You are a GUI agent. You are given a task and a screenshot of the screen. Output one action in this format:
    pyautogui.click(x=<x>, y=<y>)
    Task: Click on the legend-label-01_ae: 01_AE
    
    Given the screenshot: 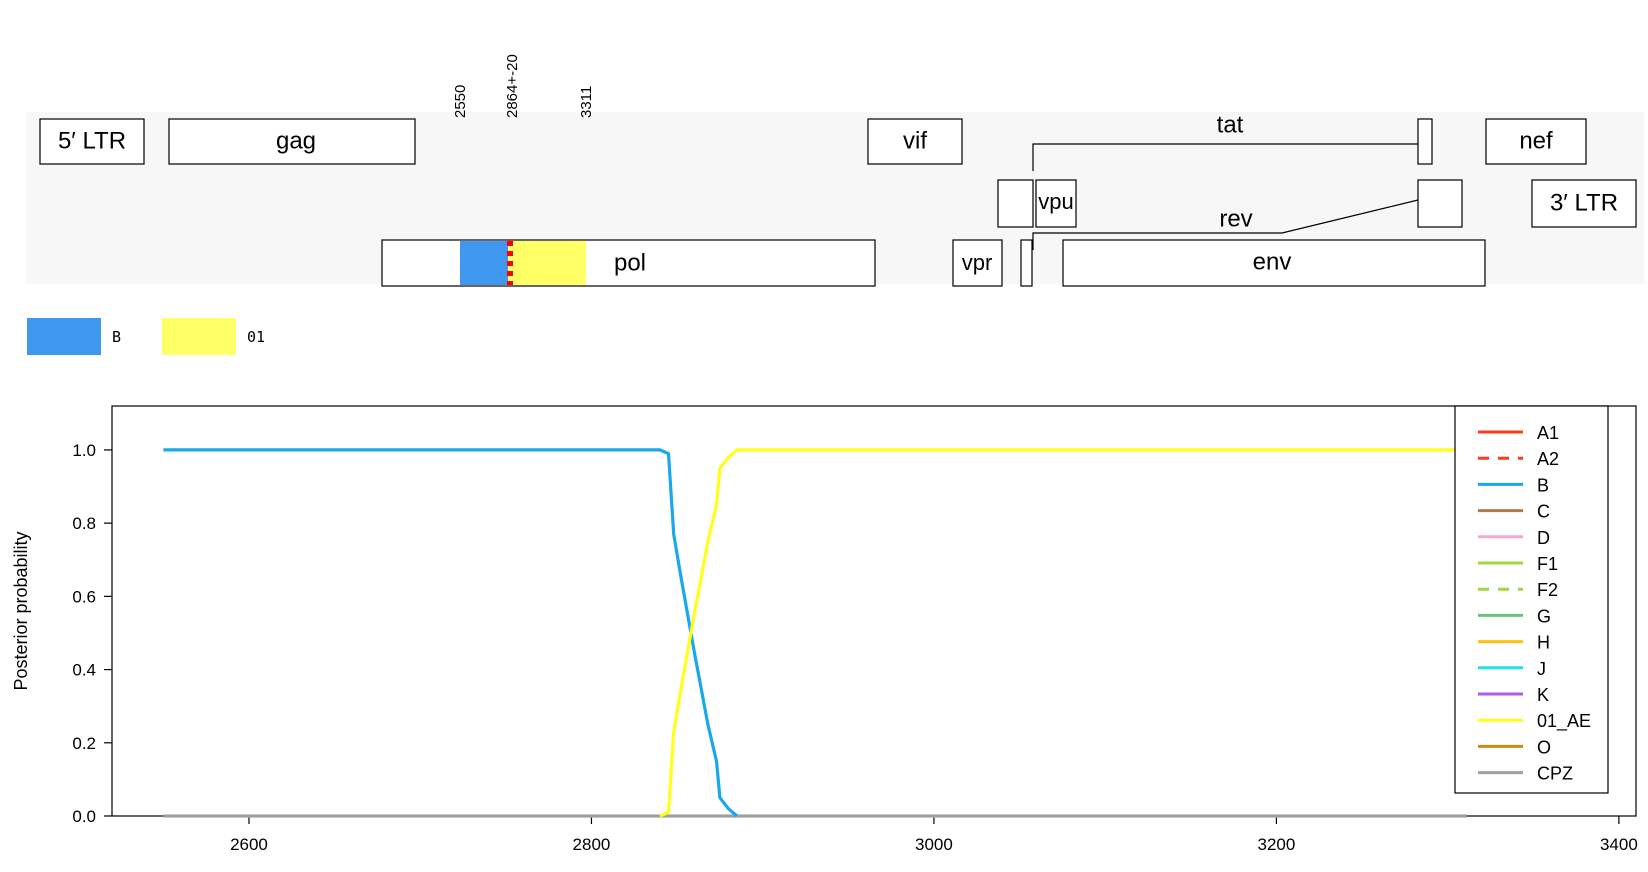 What is the action you would take?
    pyautogui.click(x=1564, y=721)
    